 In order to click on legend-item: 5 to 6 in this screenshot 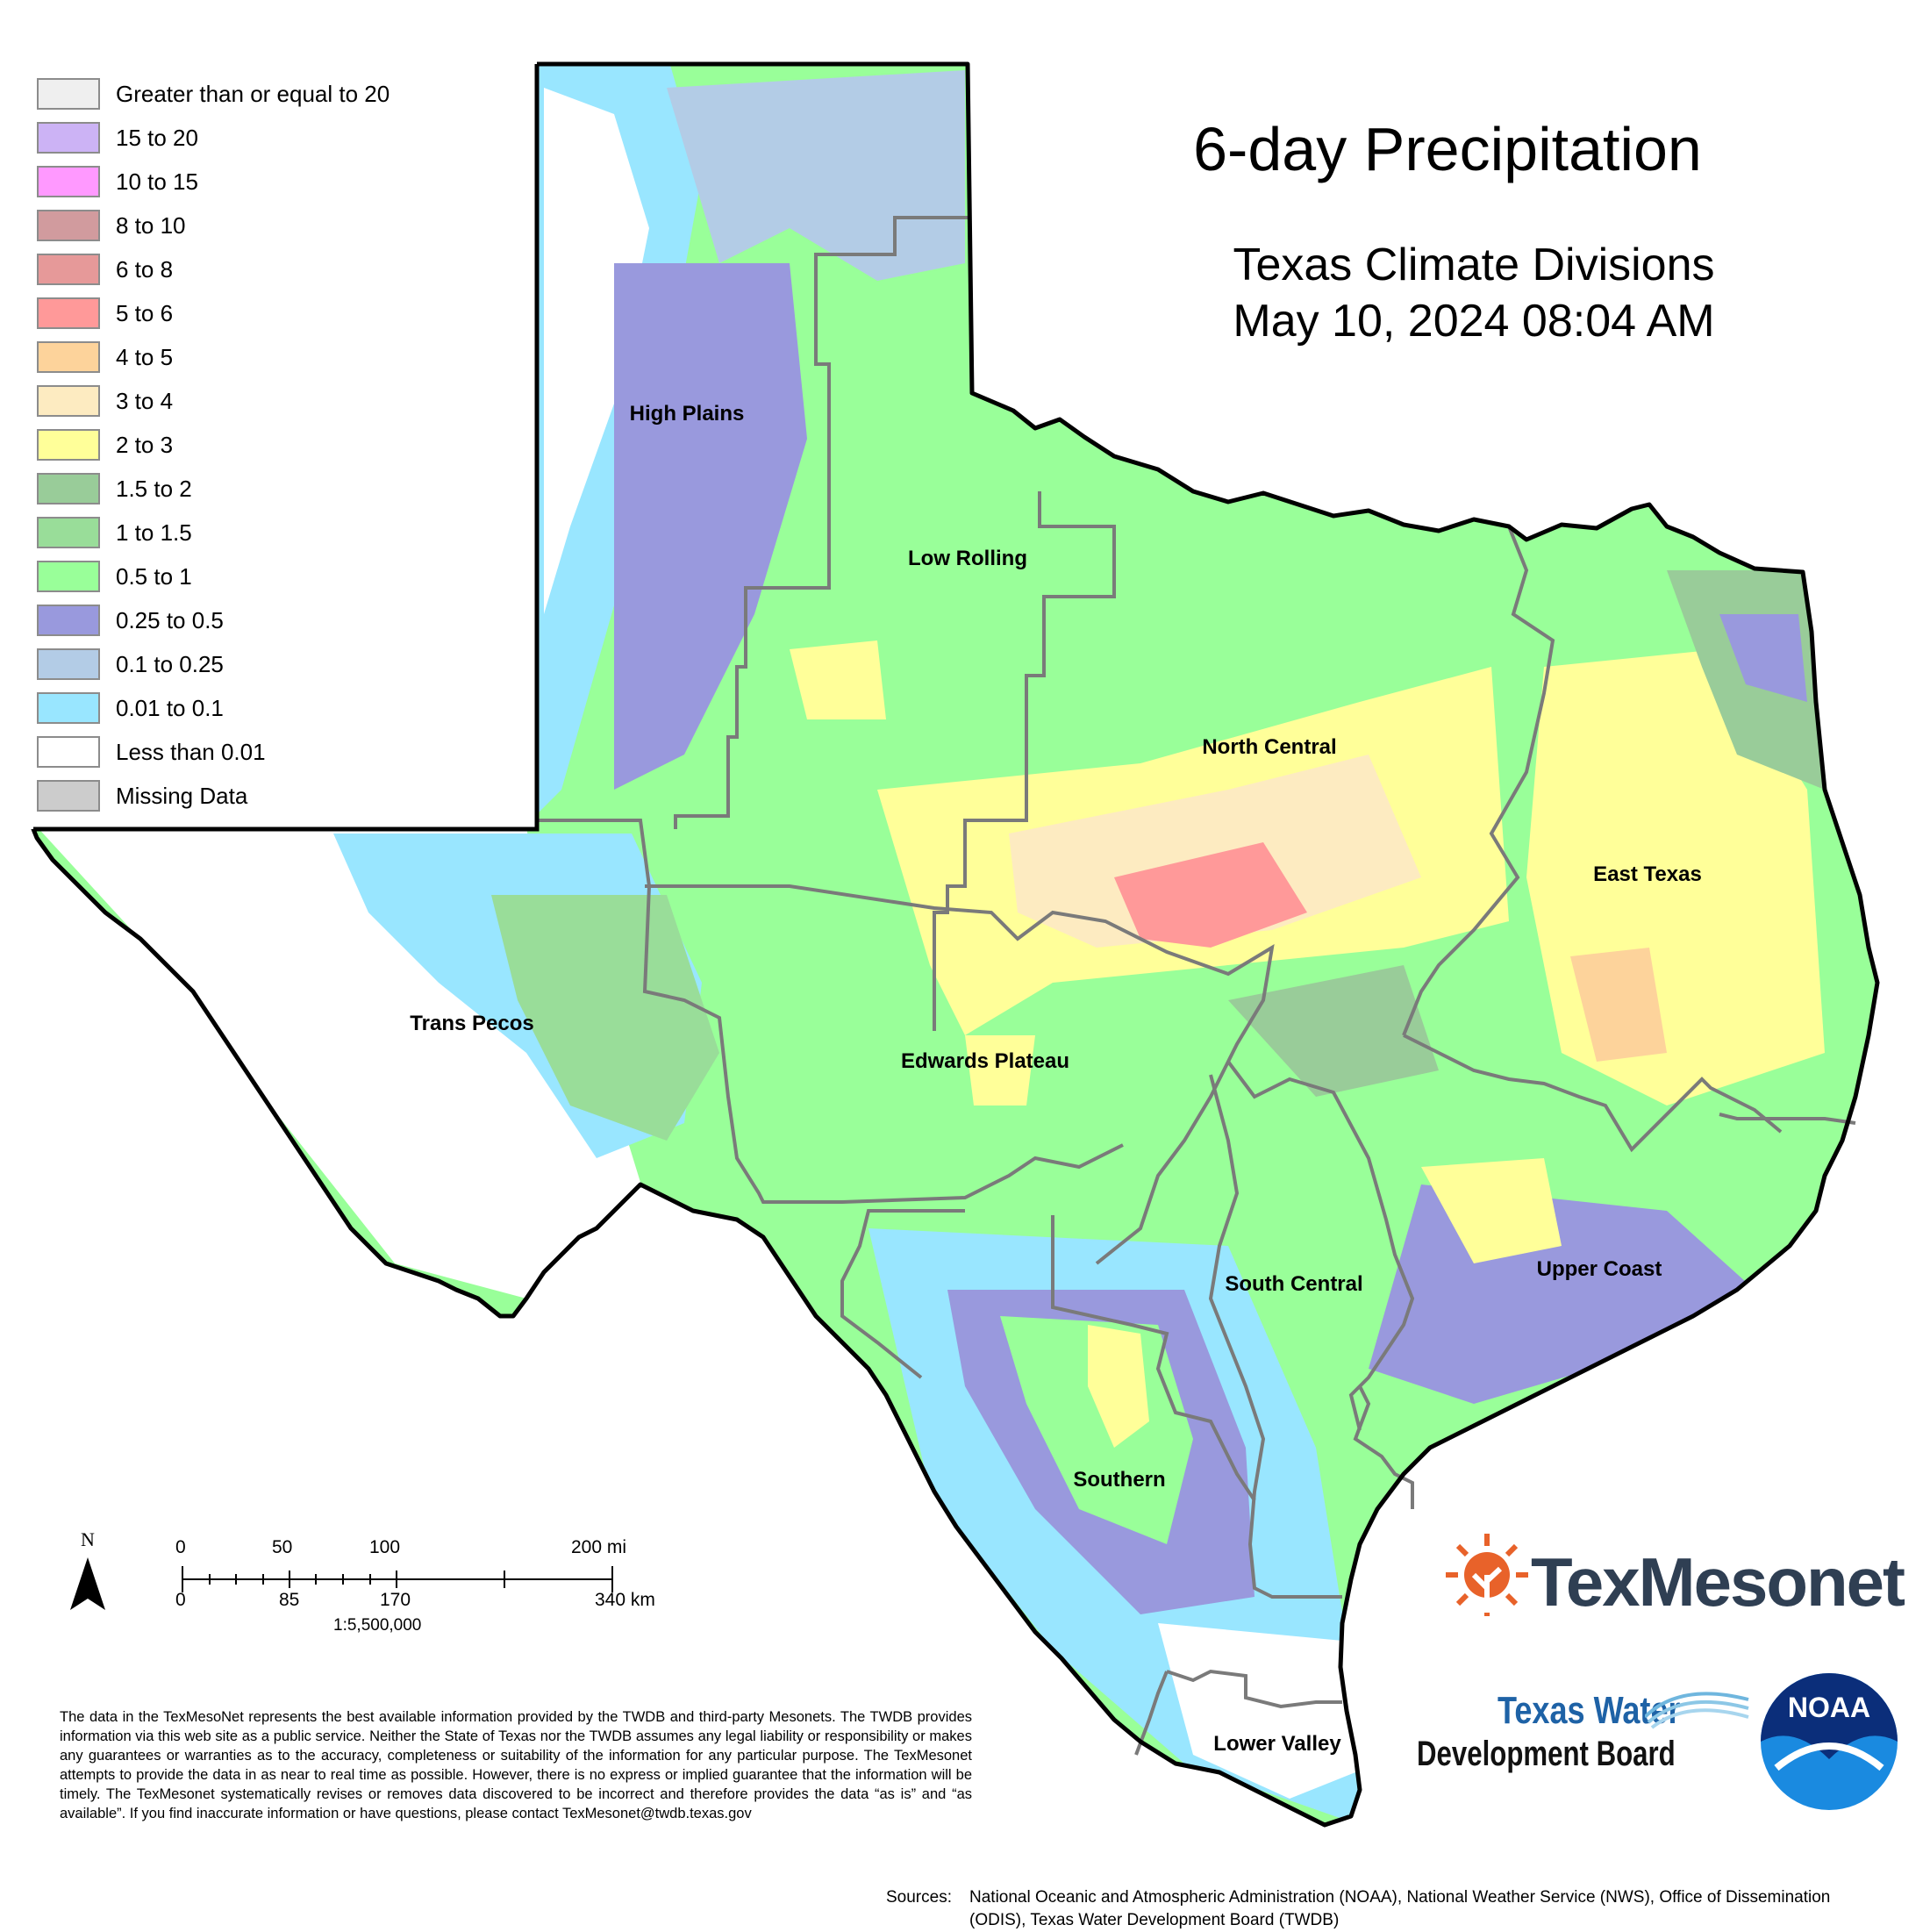, I will do `click(283, 313)`.